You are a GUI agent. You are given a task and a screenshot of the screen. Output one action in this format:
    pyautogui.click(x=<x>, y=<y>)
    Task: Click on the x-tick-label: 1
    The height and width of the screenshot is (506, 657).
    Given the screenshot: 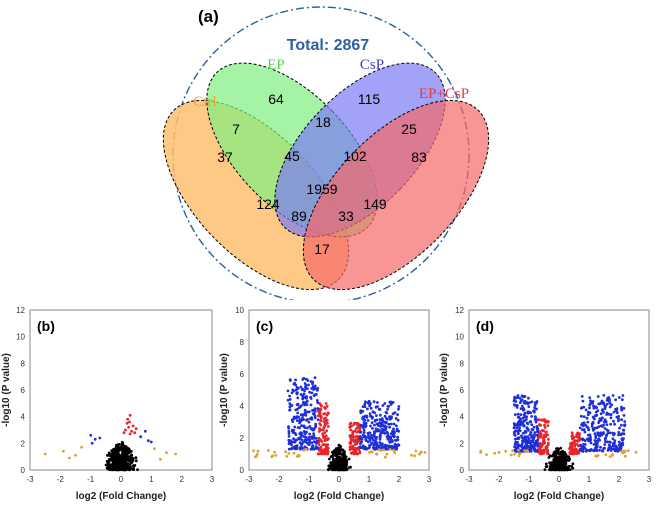 What is the action you would take?
    pyautogui.click(x=151, y=479)
    